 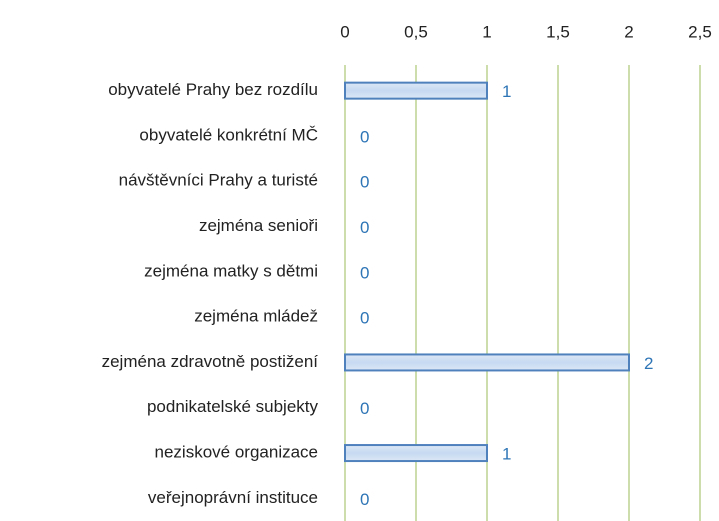 What do you see at coordinates (258, 225) in the screenshot?
I see `y-tick-label: zejména senioři` at bounding box center [258, 225].